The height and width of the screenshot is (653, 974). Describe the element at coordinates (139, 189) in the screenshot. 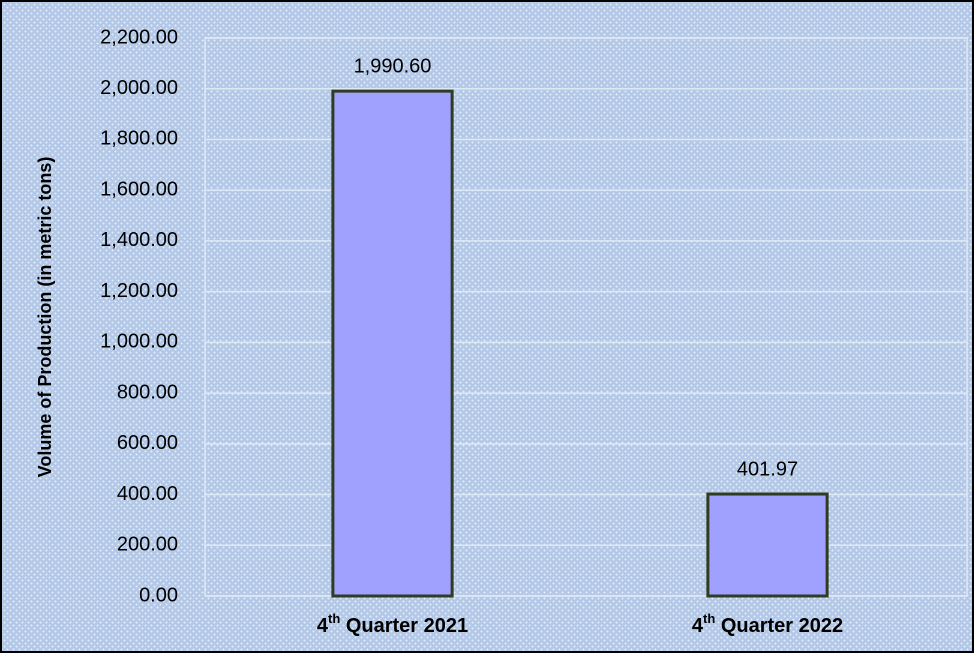

I see `y-tick-label: 1,600.00` at that location.